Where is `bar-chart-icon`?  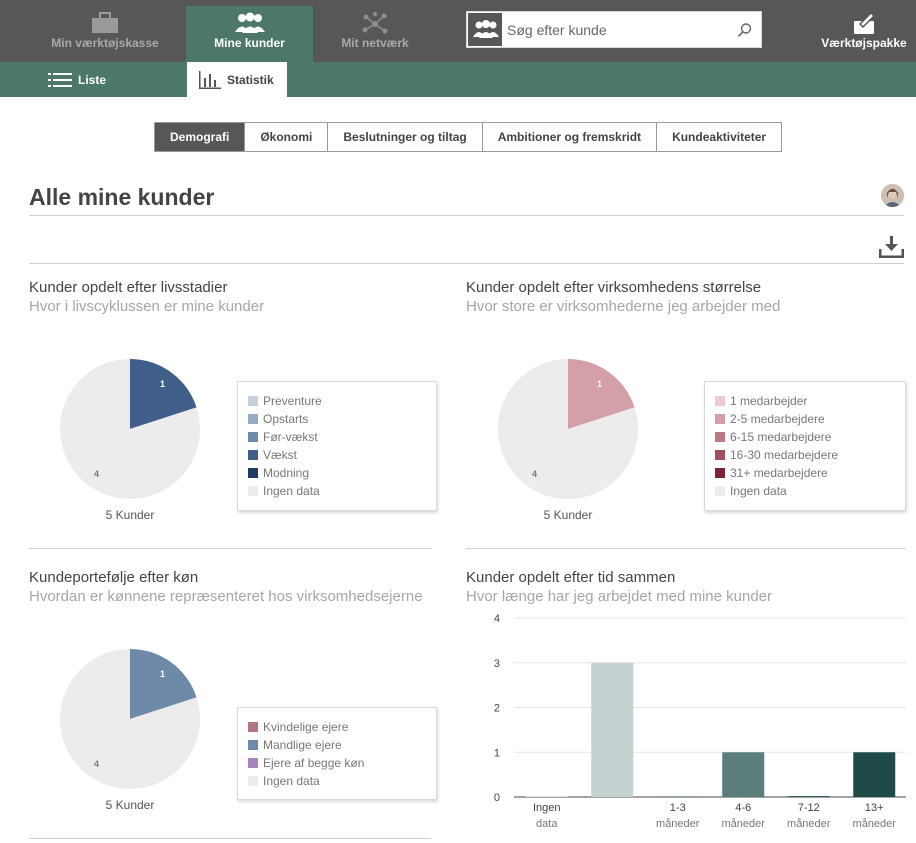 bar-chart-icon is located at coordinates (210, 79).